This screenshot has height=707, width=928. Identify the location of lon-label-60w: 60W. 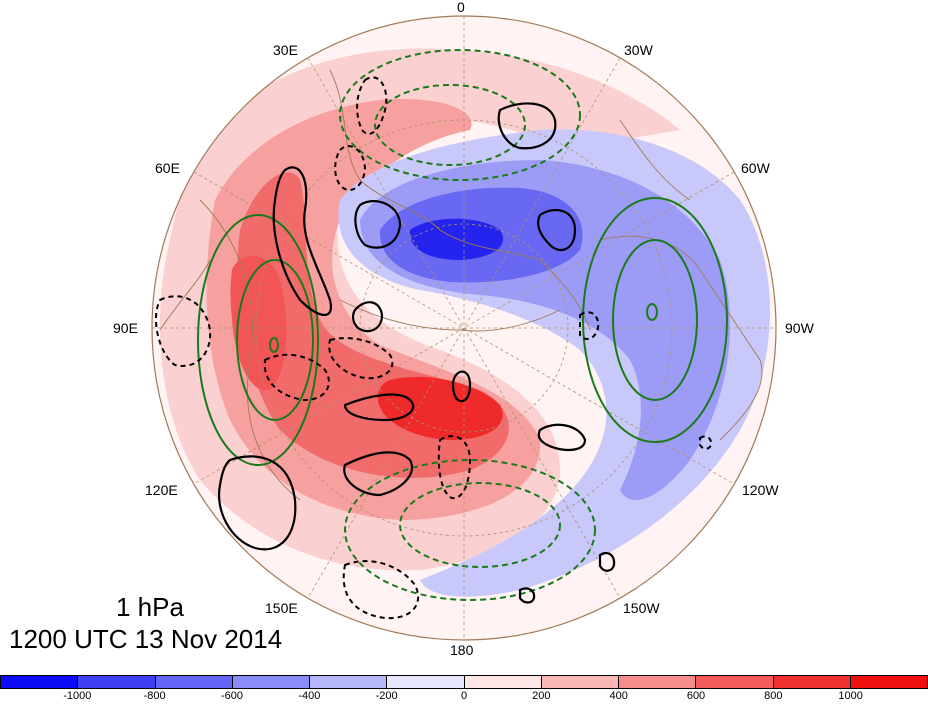
(755, 168).